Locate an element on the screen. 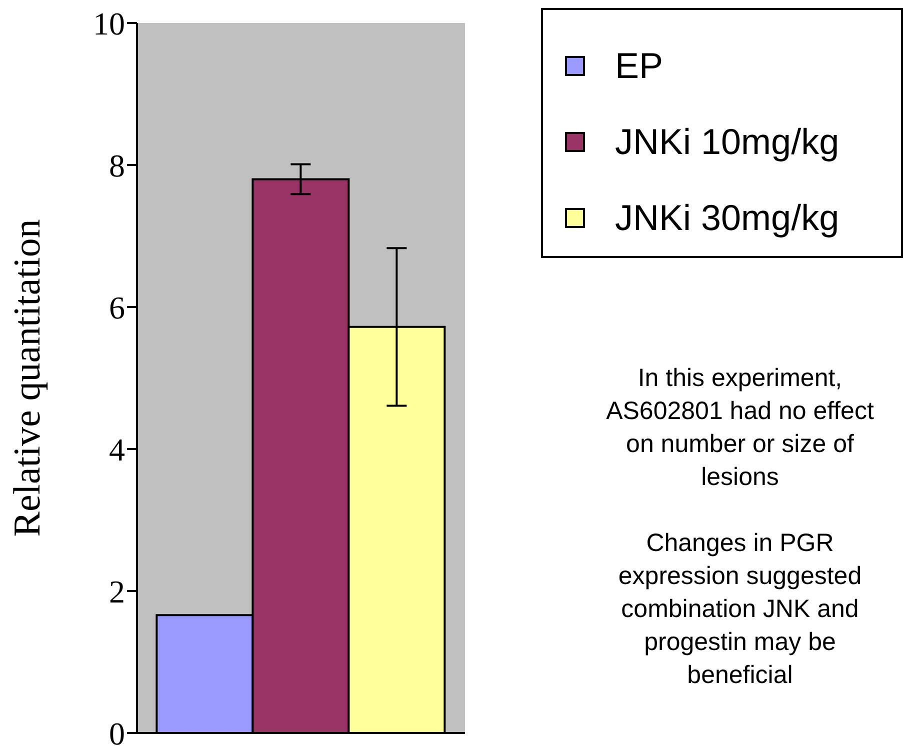 This screenshot has height=746, width=909. y-tick-label: 2 is located at coordinates (117, 591).